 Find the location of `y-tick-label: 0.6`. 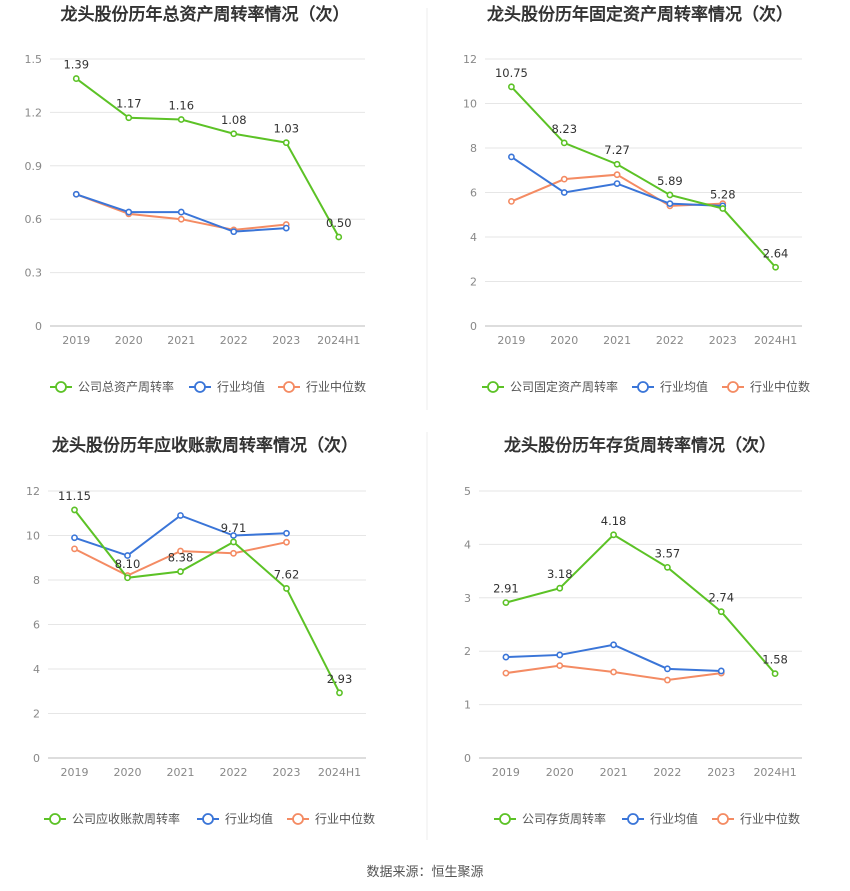

y-tick-label: 0.6 is located at coordinates (34, 219).